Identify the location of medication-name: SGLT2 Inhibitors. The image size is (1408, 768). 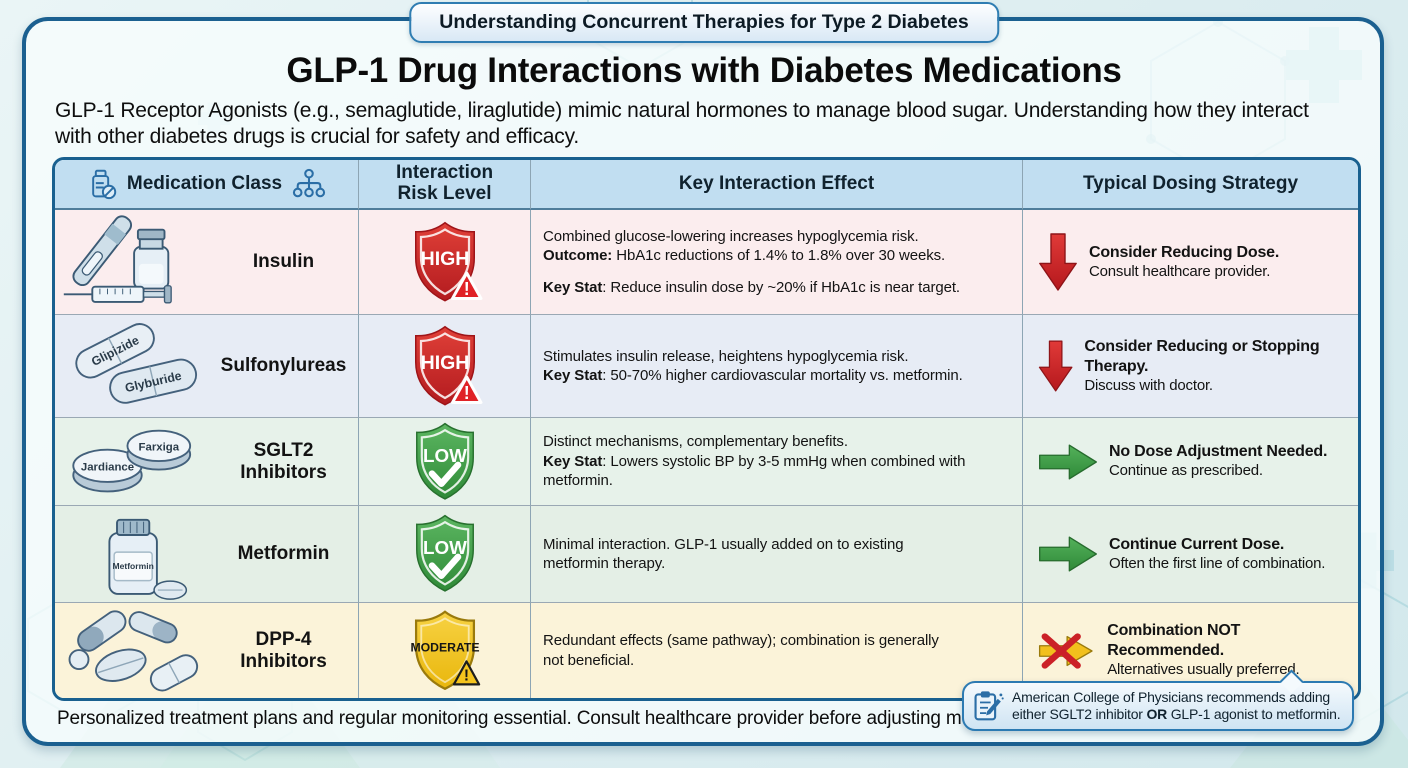
(283, 461).